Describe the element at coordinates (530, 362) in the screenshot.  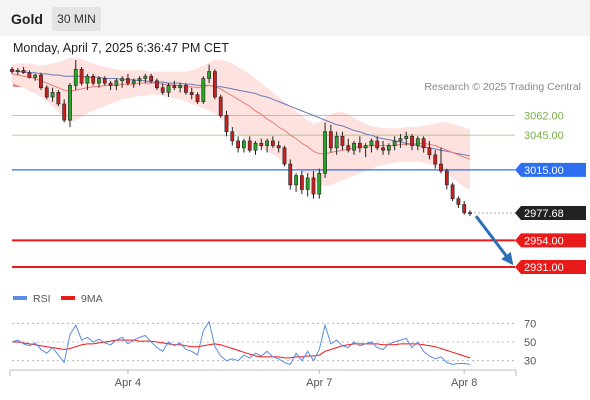
I see `rsi-tick-label: 30` at that location.